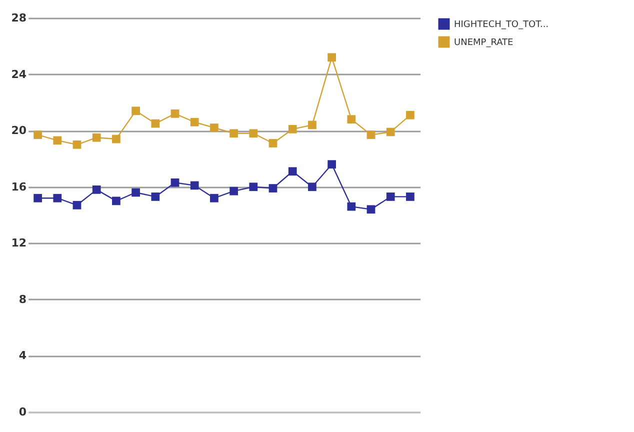 The width and height of the screenshot is (634, 432). I want to click on legend-label: UNEMP_RATE, so click(484, 43).